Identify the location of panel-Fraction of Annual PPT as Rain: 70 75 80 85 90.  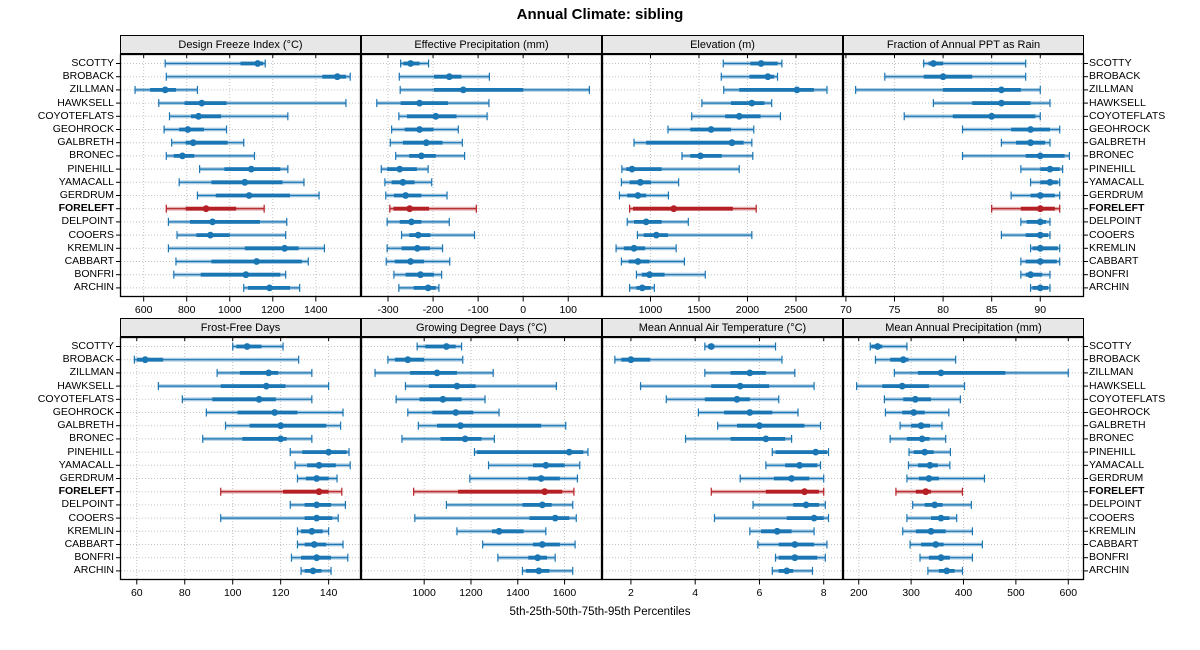
(964, 184).